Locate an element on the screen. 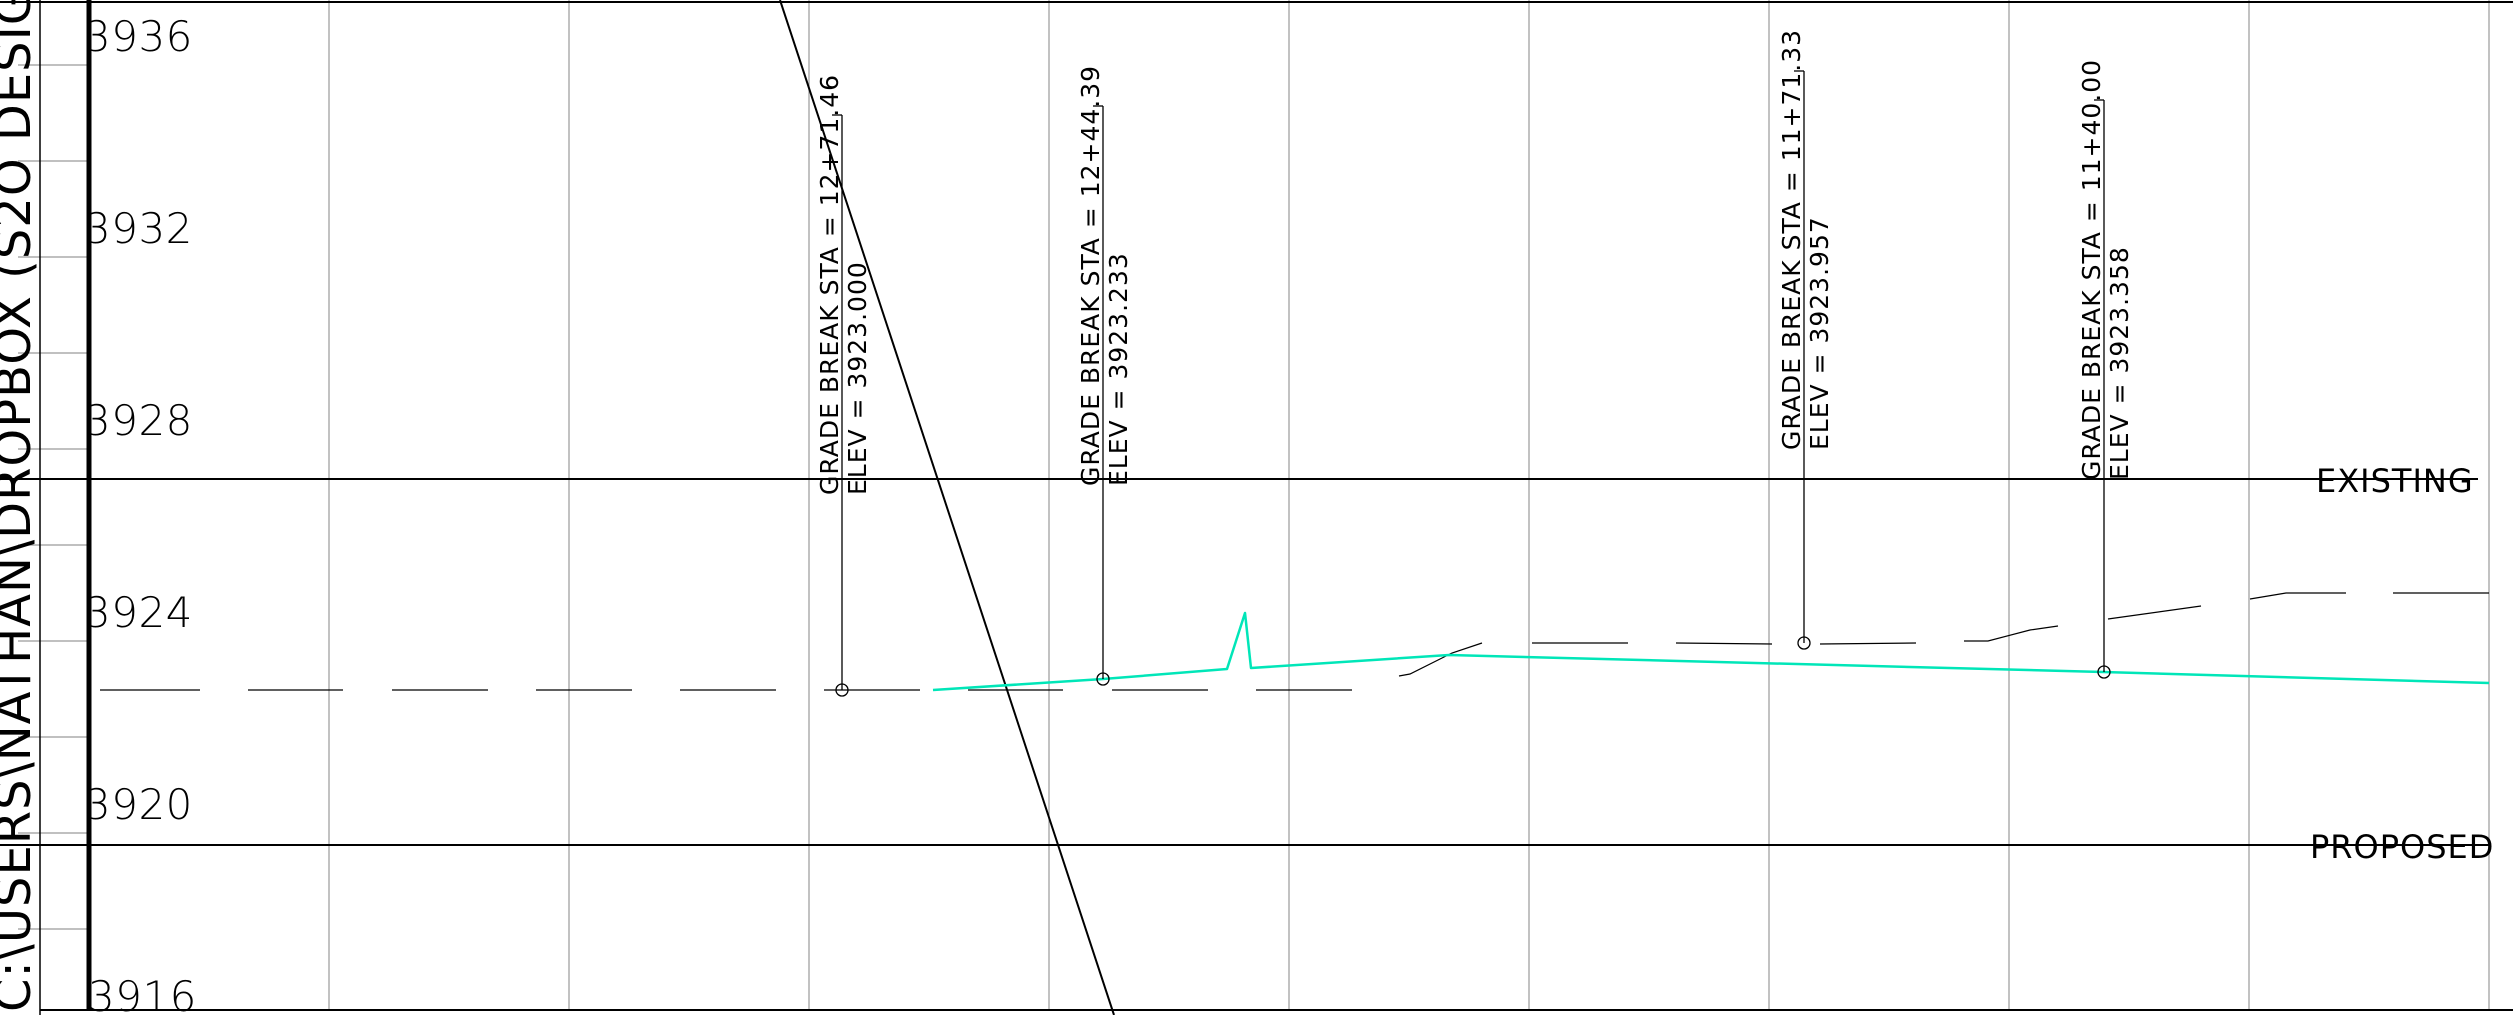  elevation-label: 3936 is located at coordinates (138, 36).